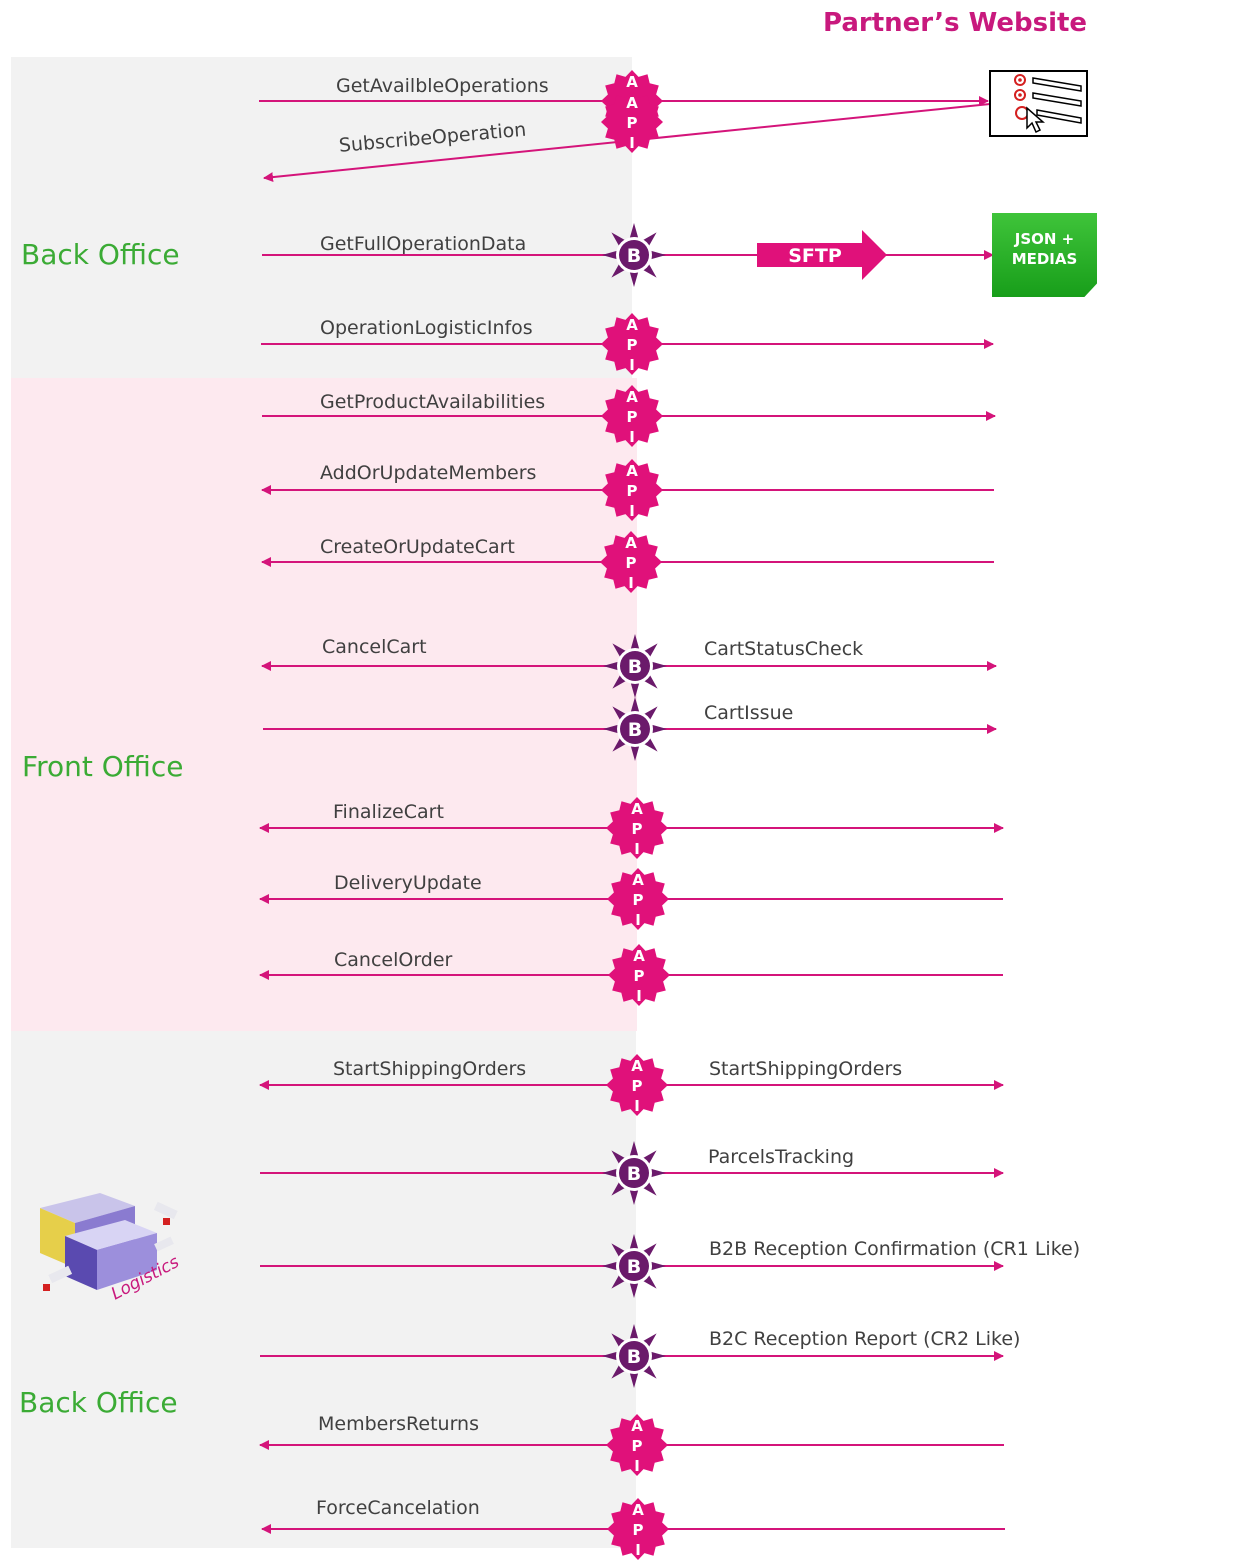 The height and width of the screenshot is (1567, 1259). I want to click on sftp-label: SFTP, so click(815, 256).